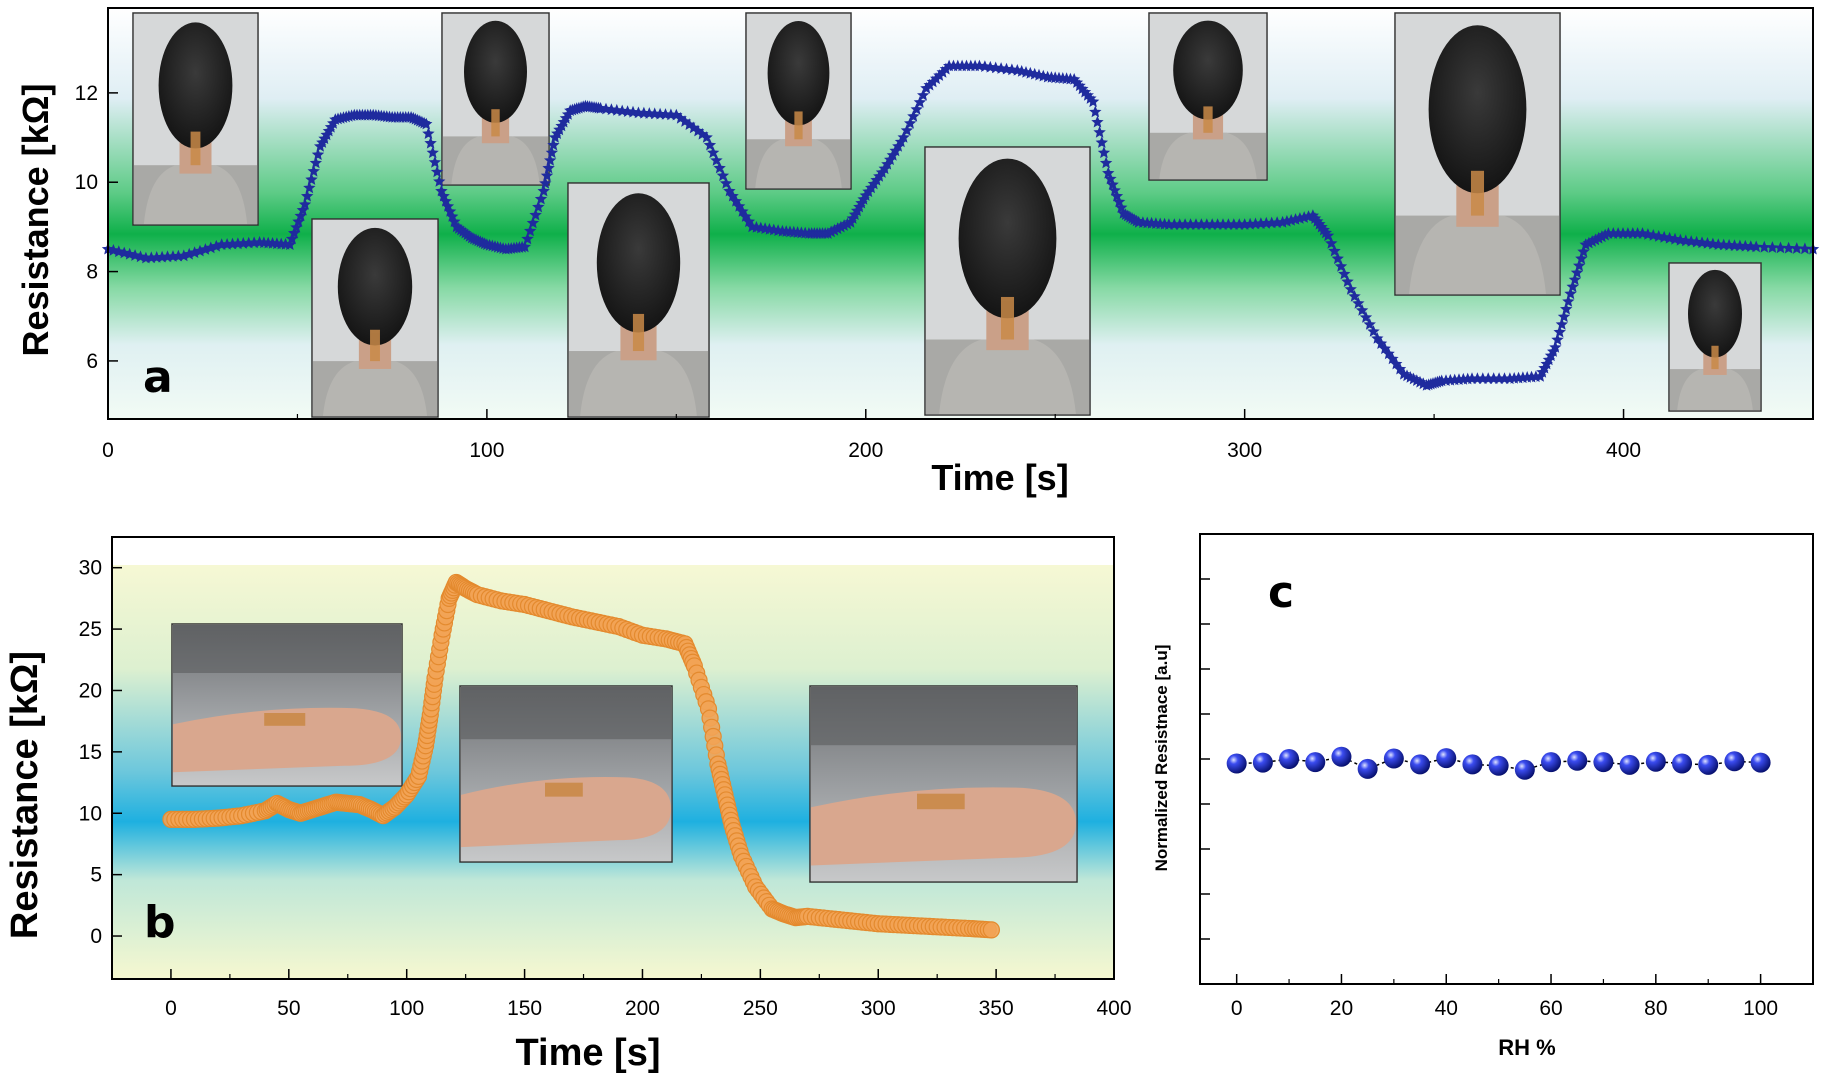  What do you see at coordinates (90, 690) in the screenshot?
I see `y-tick-label: 20` at bounding box center [90, 690].